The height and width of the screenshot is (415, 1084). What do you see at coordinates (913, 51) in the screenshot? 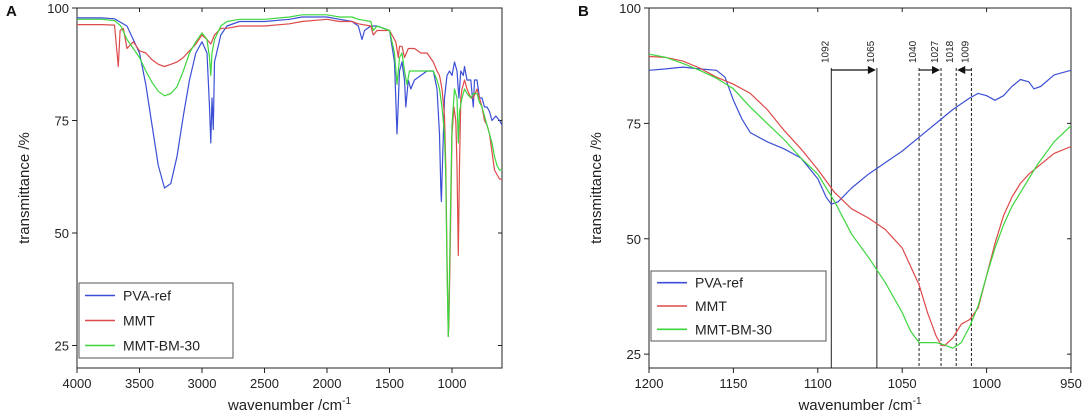
I see `marker-label-1040: 1040` at bounding box center [913, 51].